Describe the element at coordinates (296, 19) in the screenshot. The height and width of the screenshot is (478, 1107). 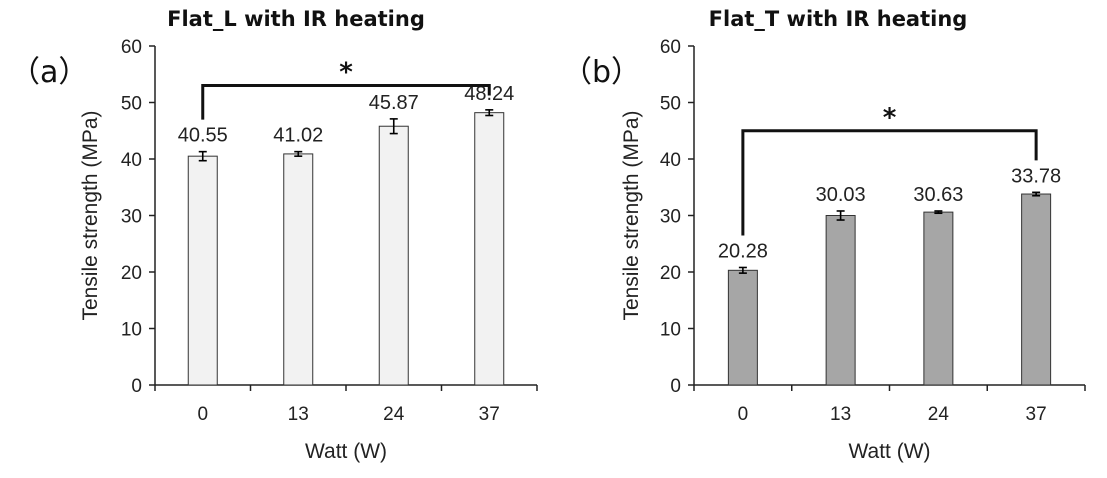
I see `chart-title: Flat_L with IR heating` at that location.